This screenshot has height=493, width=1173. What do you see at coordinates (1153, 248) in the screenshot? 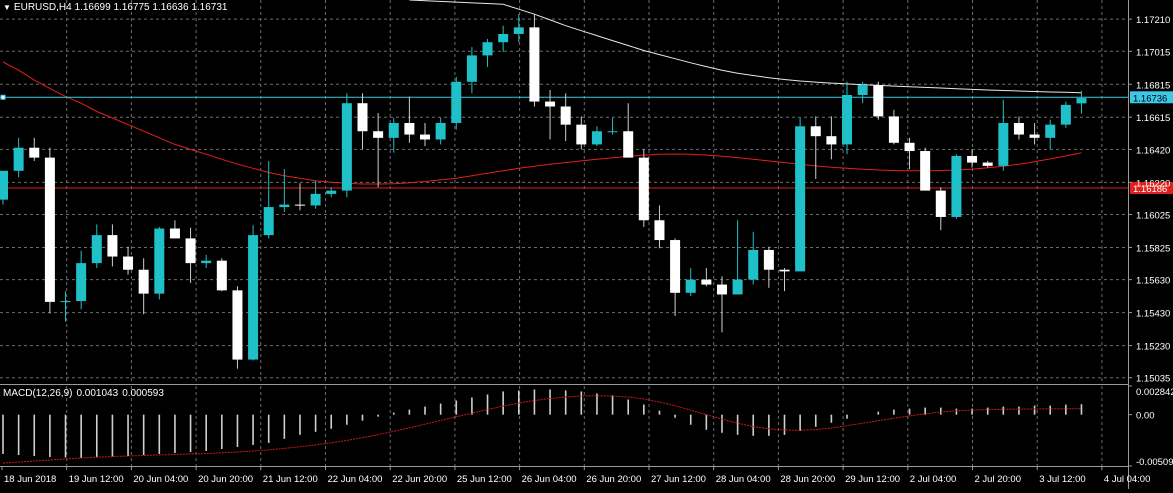
I see `price-tick-label: 1.15825` at bounding box center [1153, 248].